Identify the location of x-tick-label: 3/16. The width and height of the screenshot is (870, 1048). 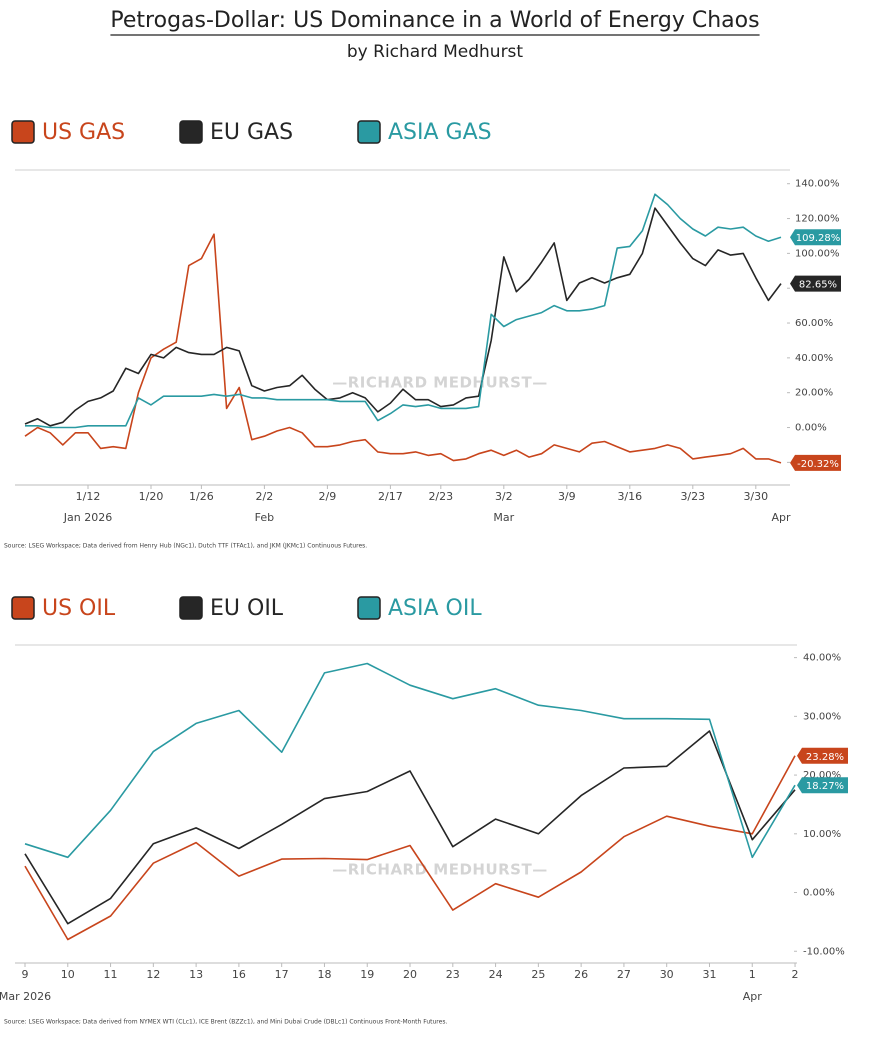
(629, 496).